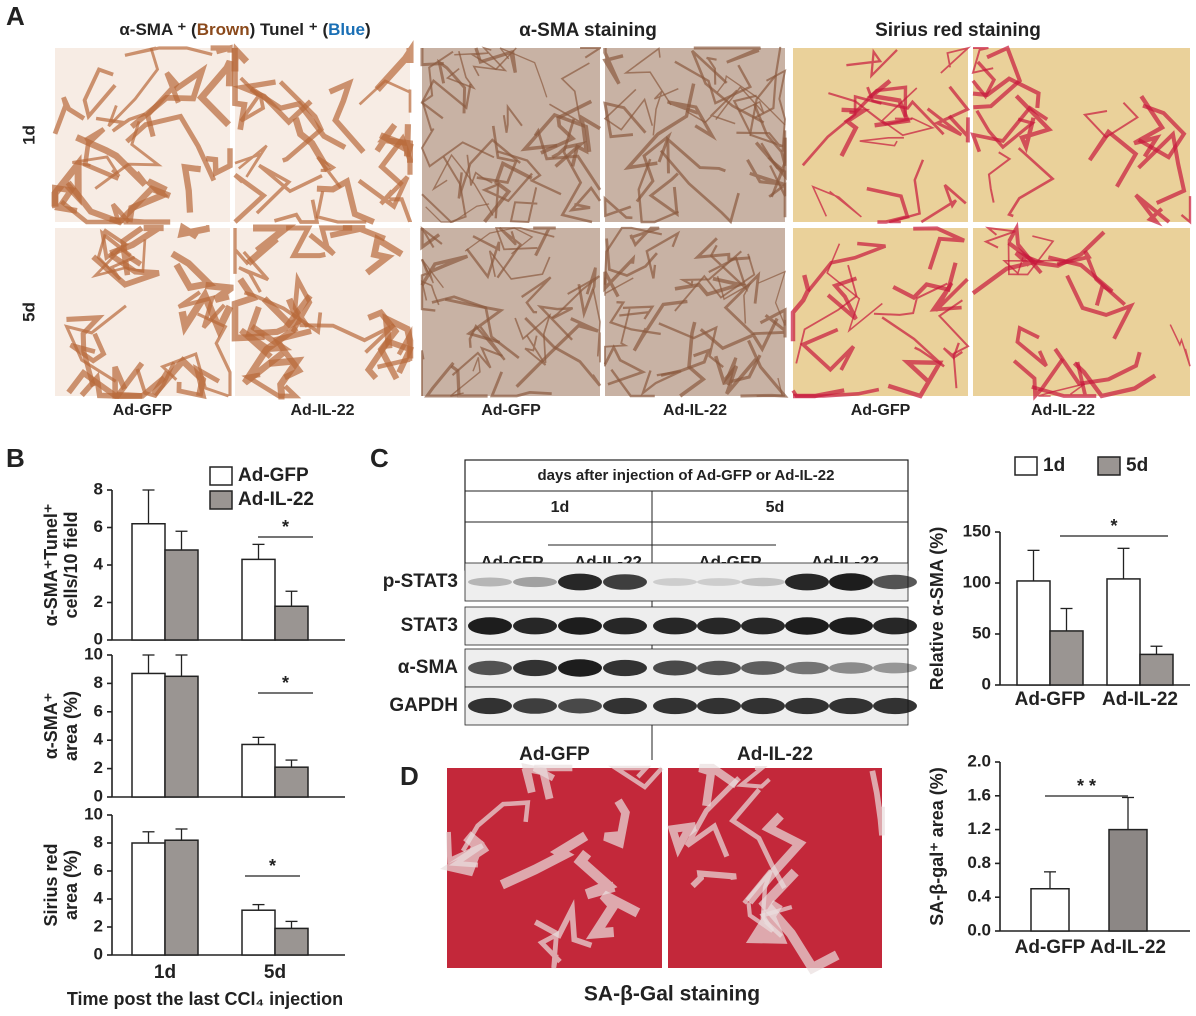  I want to click on y-tick-label: 10, so click(93, 653).